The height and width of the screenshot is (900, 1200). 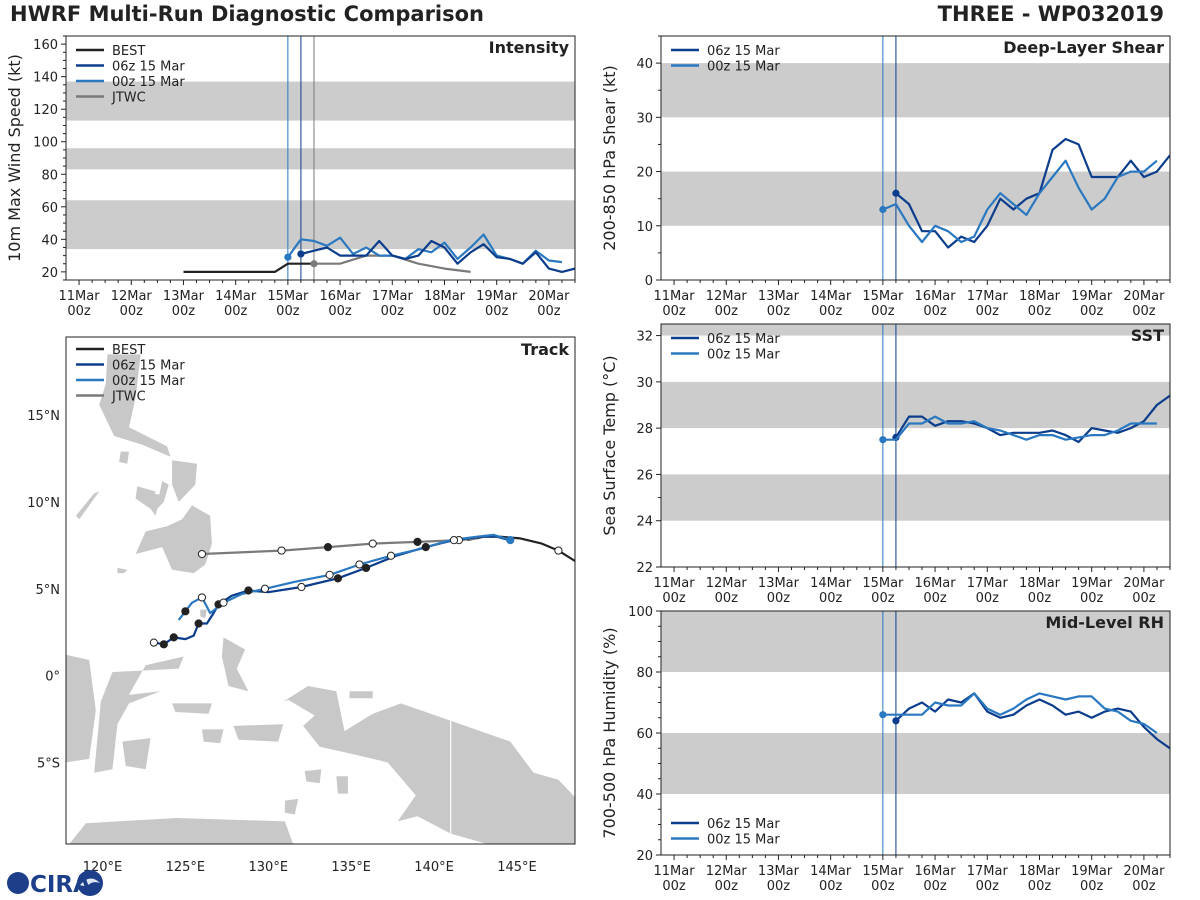 What do you see at coordinates (43, 503) in the screenshot?
I see `track-lat-label: 10°N` at bounding box center [43, 503].